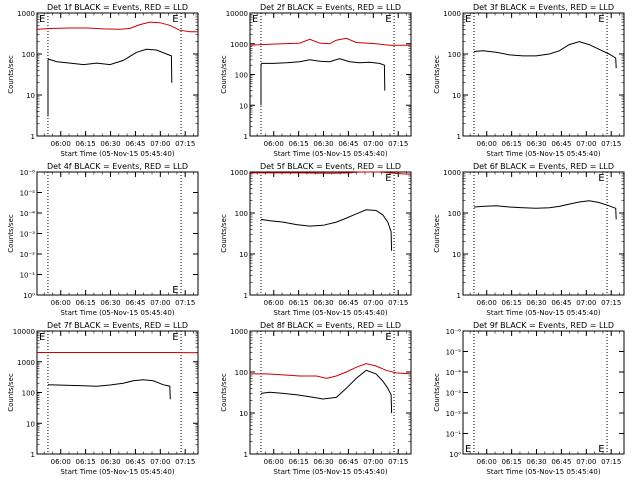  What do you see at coordinates (454, 353) in the screenshot?
I see `y-tick-label: 10⁻⁵` at bounding box center [454, 353].